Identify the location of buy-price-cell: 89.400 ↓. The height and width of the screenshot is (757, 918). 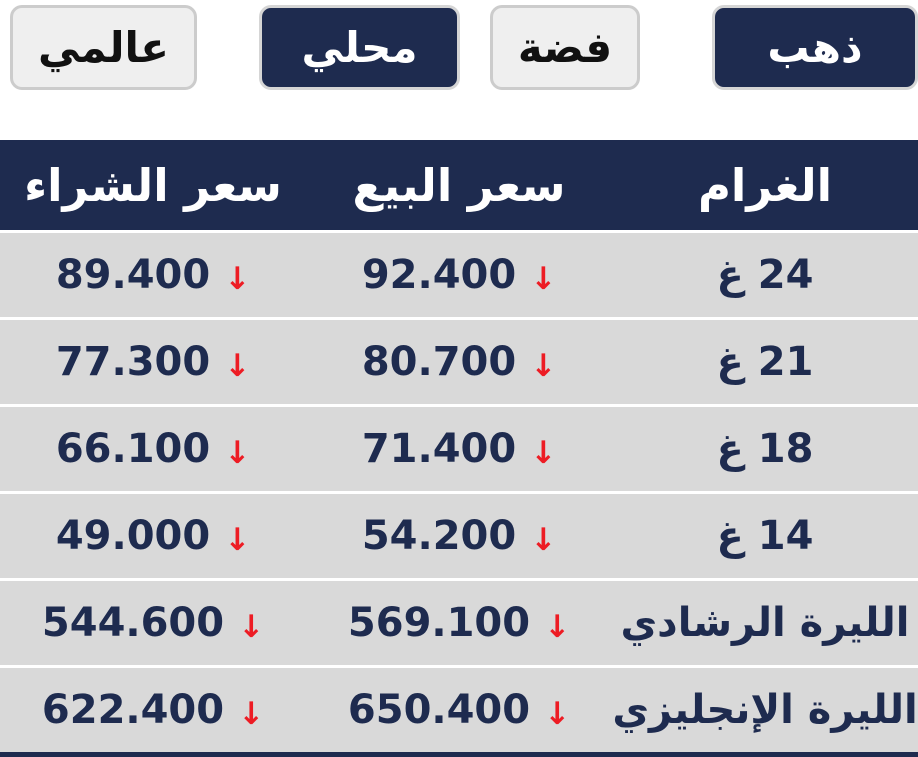
(153, 275).